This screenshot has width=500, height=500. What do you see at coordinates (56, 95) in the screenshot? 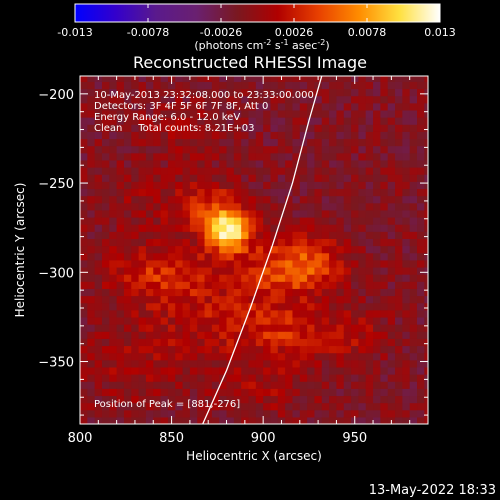
I see `y-tick-label: −200` at bounding box center [56, 95].